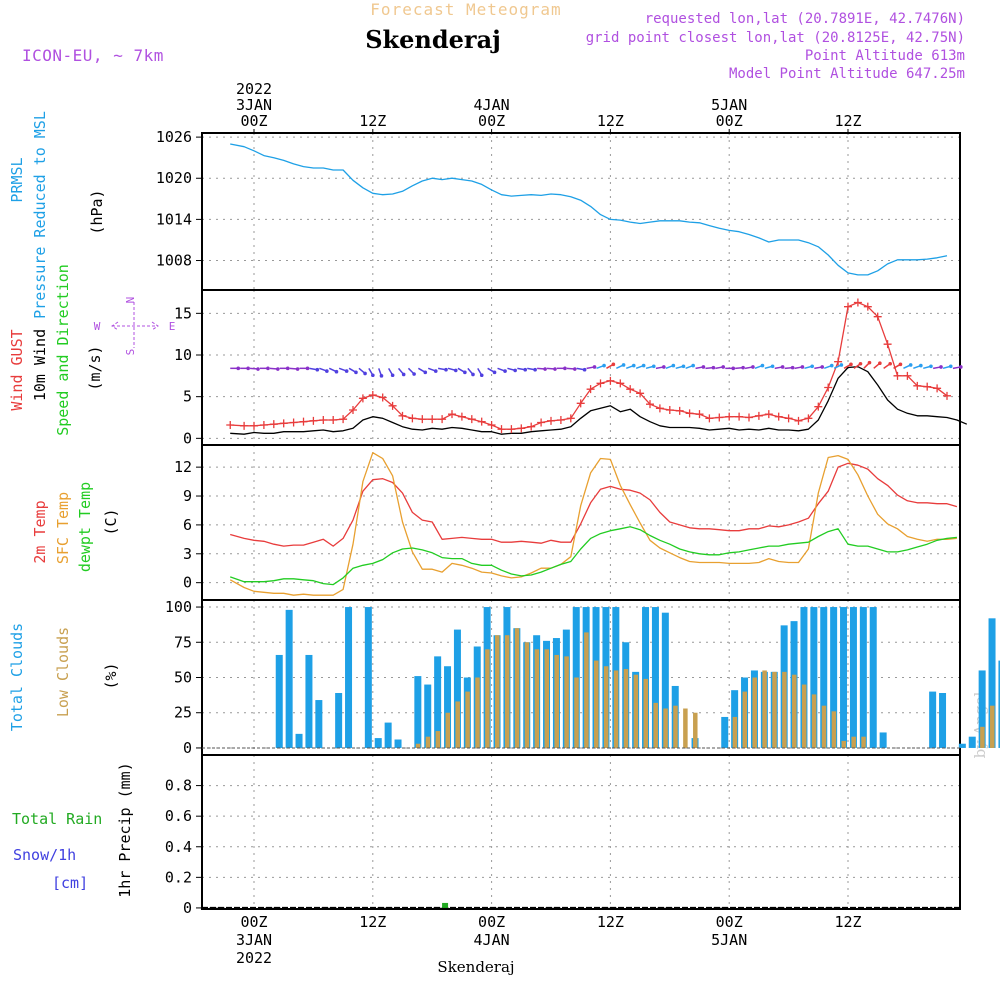 This screenshot has width=1000, height=1005. I want to click on y-tick-label: 1020, so click(174, 178).